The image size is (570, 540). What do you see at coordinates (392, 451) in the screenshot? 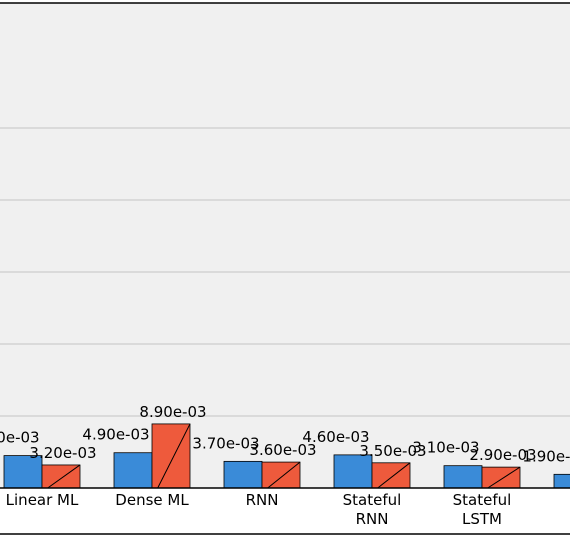
I see `bar-value-label: 3.50e-03` at bounding box center [392, 451].